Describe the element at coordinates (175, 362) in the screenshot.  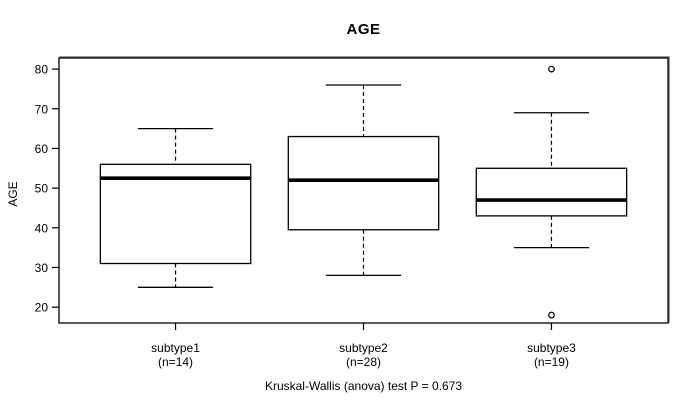
I see `group-n-label: (n=14)` at that location.